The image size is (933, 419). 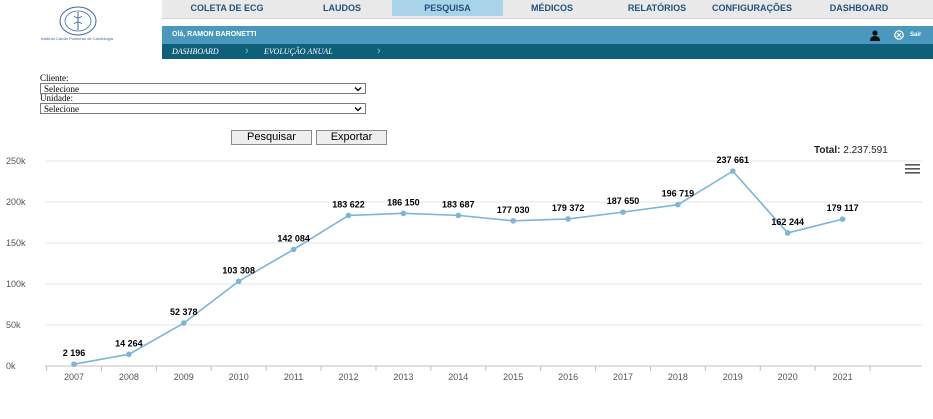 What do you see at coordinates (227, 8) in the screenshot?
I see `nav-coleta-ecg: COLETA DE ECG` at bounding box center [227, 8].